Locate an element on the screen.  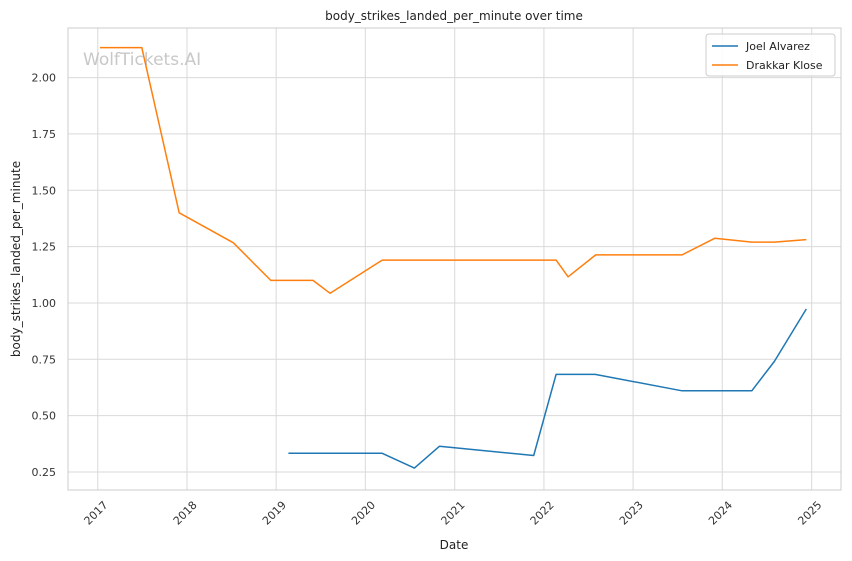
y-tick-label: 1.50 is located at coordinates (44, 190).